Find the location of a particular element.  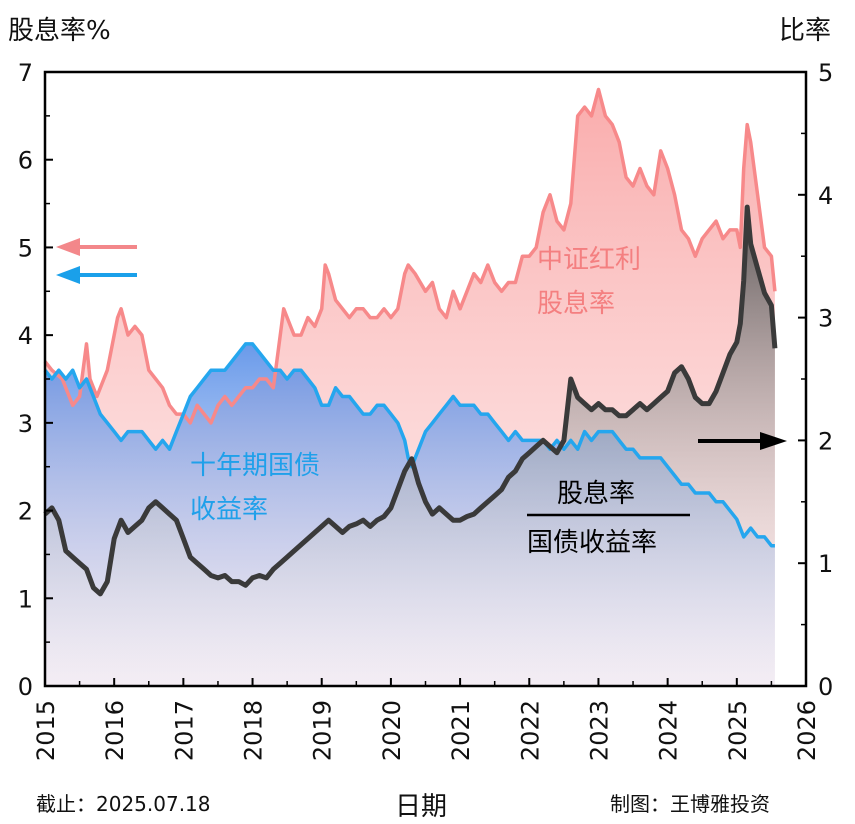

bond-yield-label-line1: 十年期国债 is located at coordinates (255, 466).